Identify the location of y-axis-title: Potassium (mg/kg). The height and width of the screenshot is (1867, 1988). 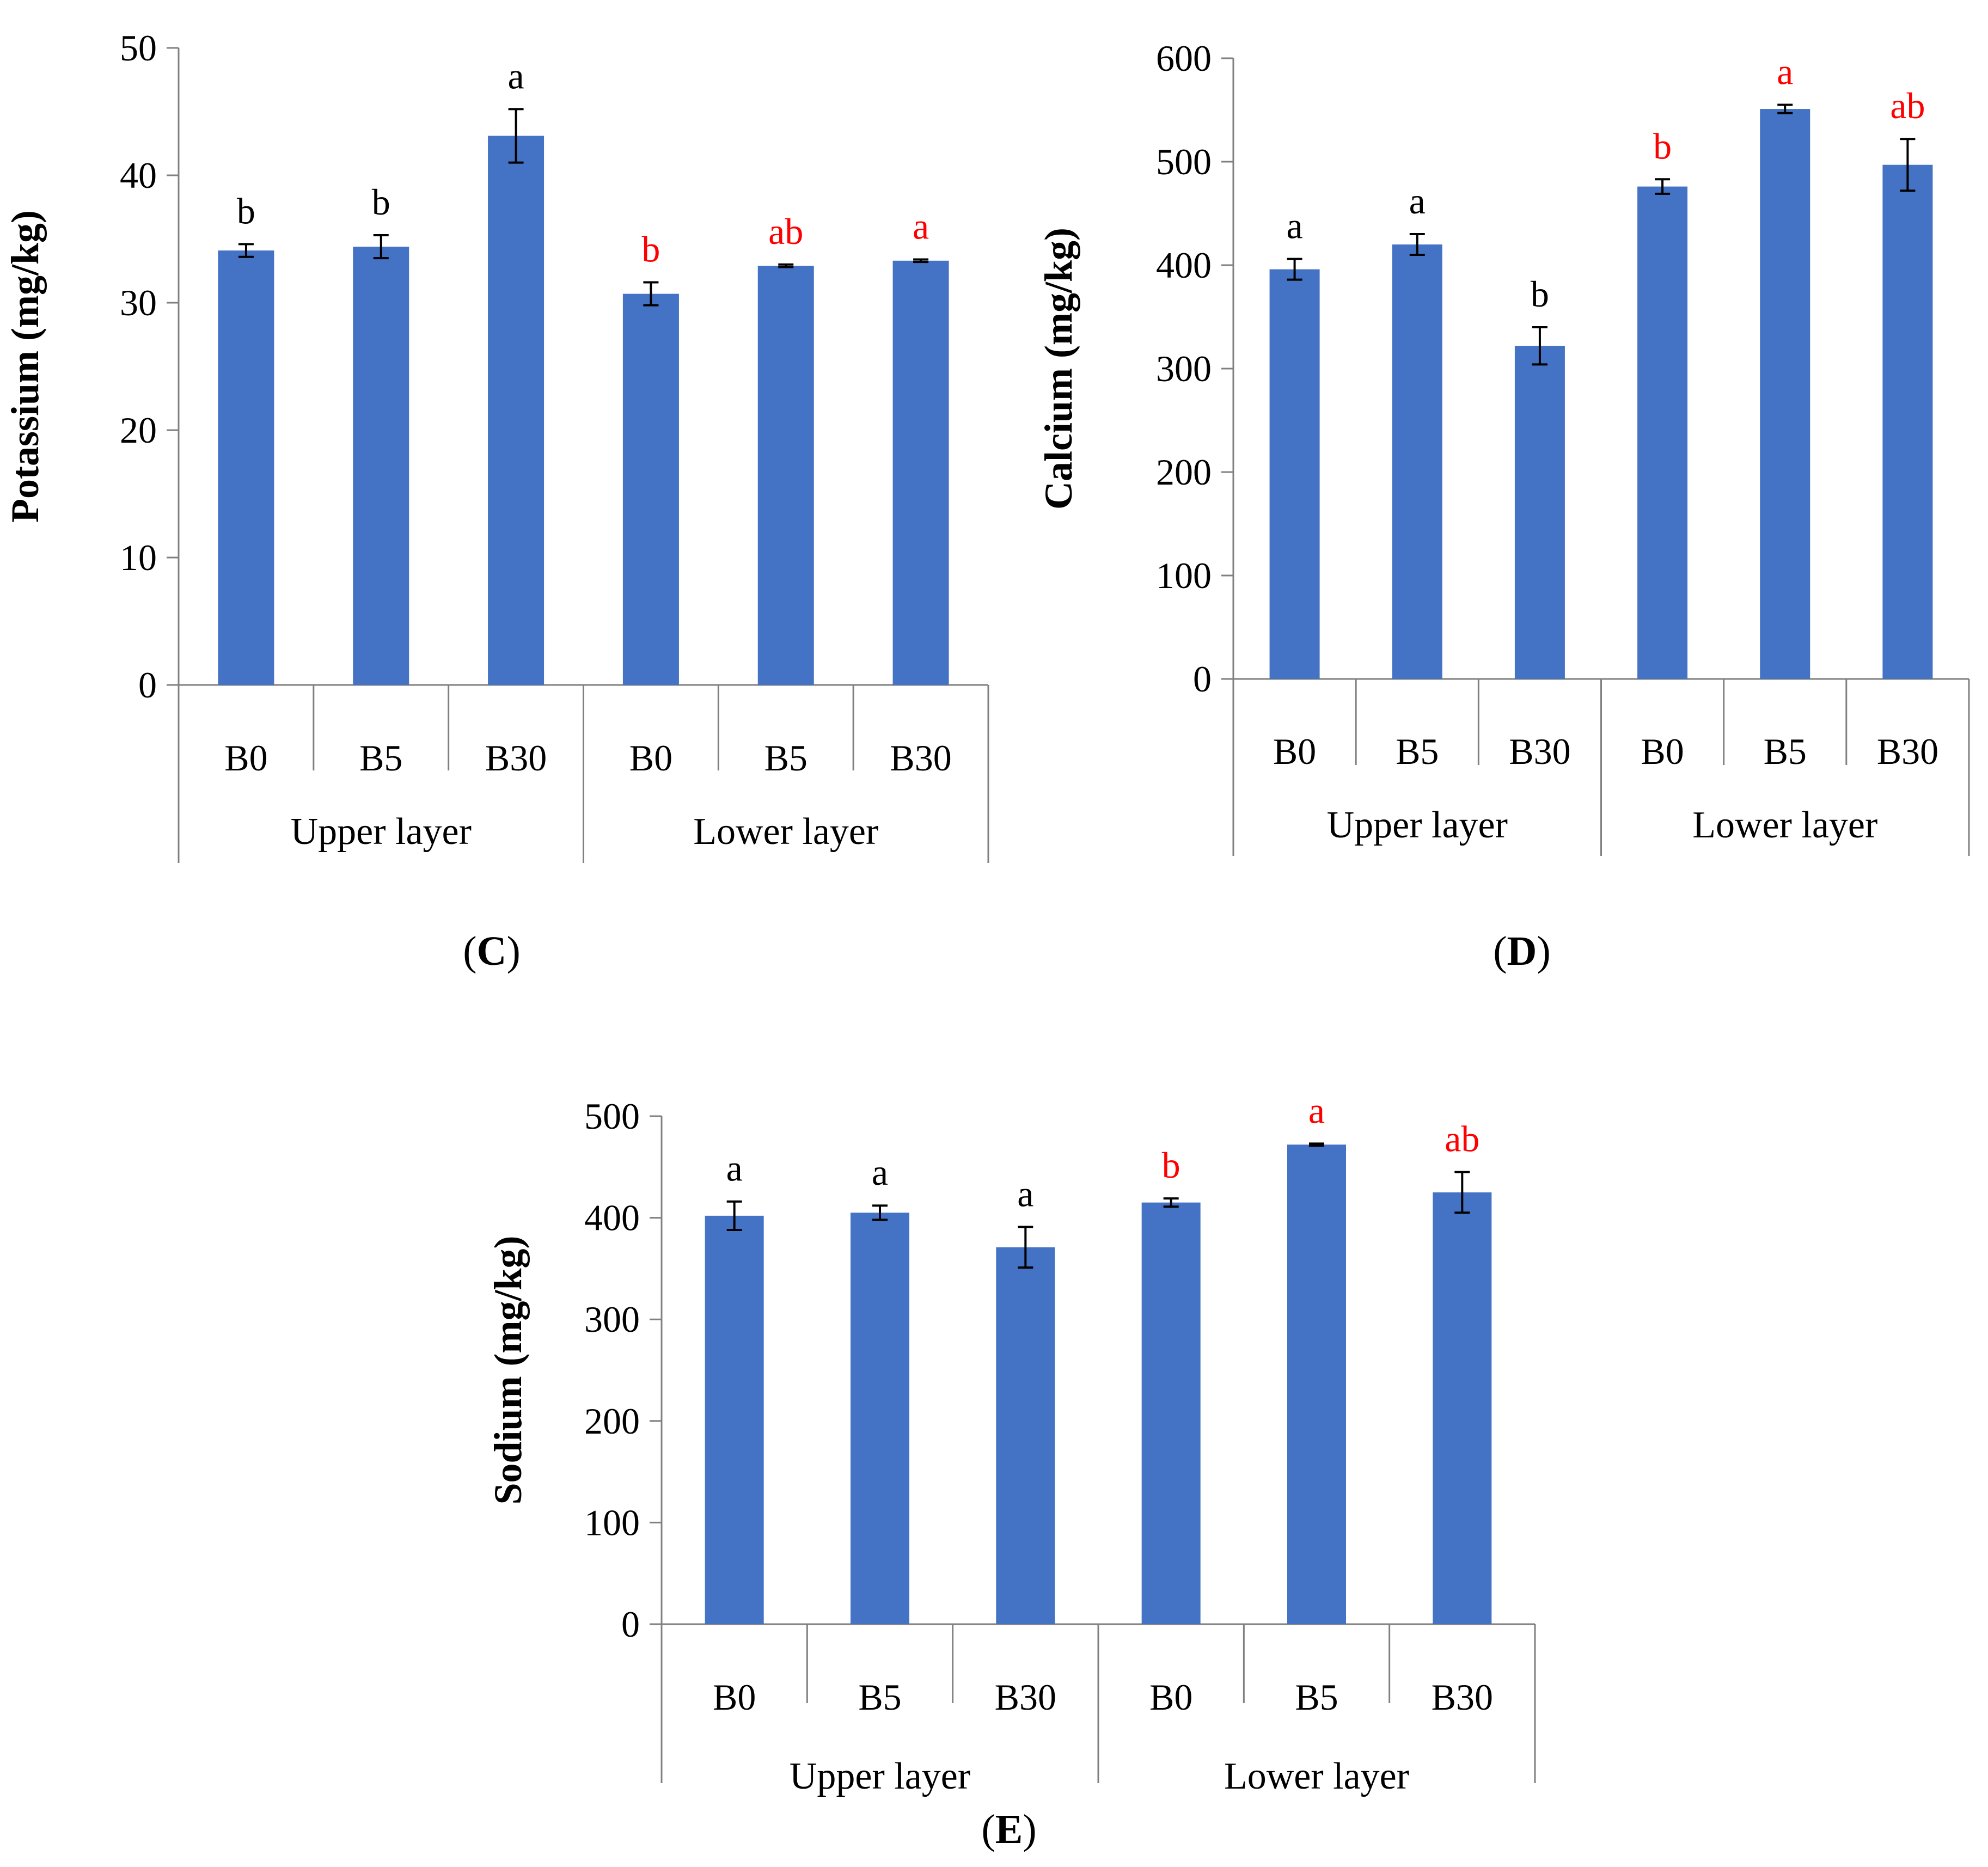
(25, 366).